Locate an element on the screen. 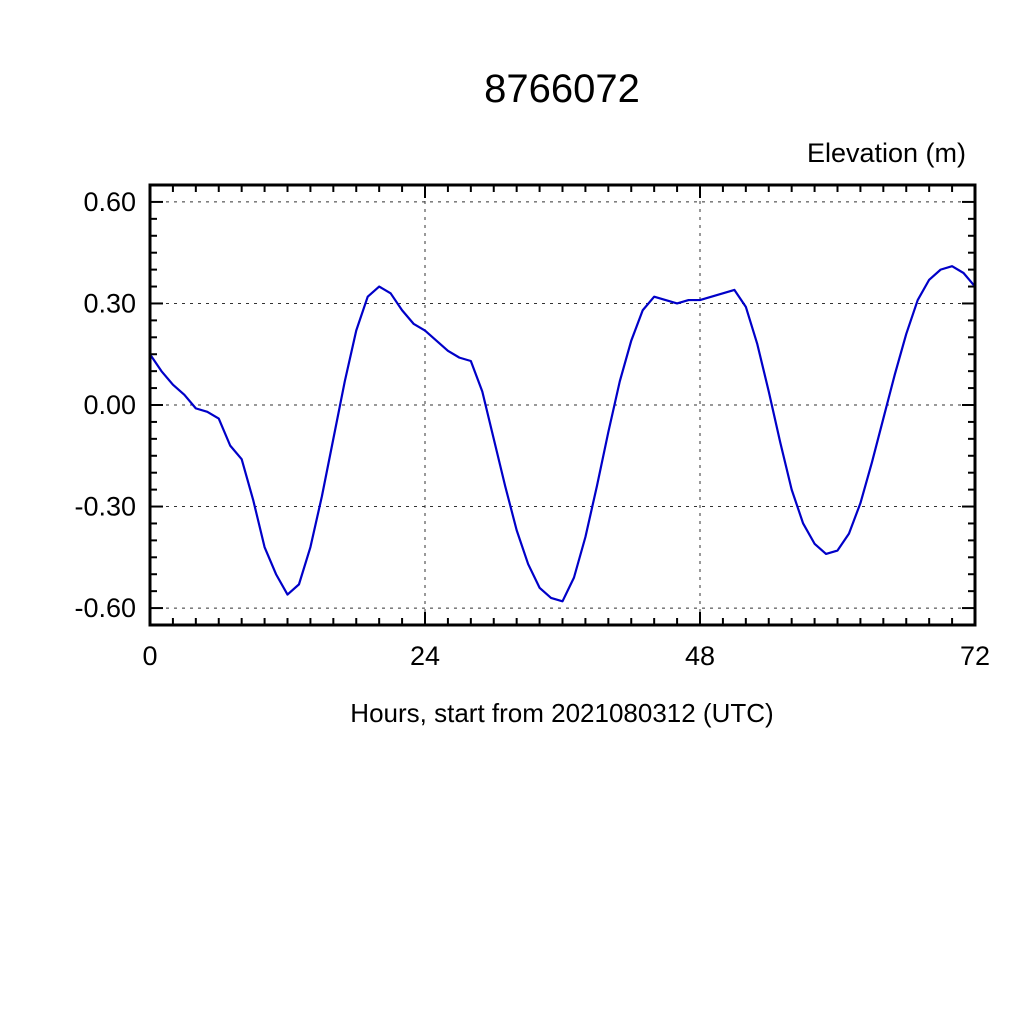 This screenshot has width=1024, height=1024. svg-text: 24 is located at coordinates (425, 656).